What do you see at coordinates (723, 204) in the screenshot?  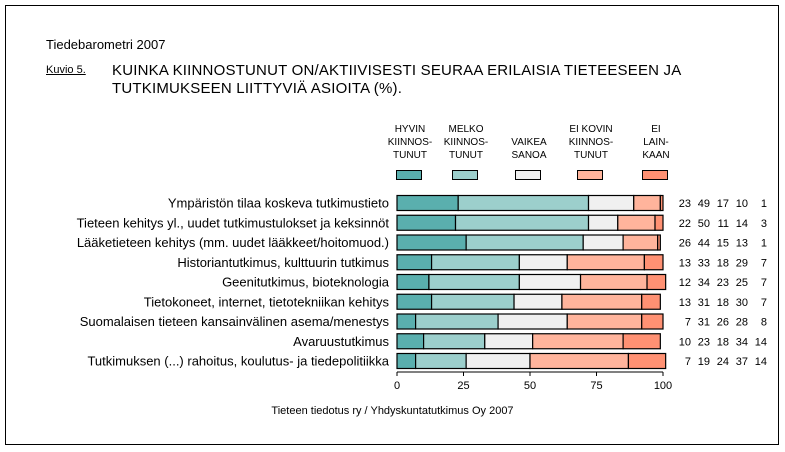 I see `value-label: 17` at bounding box center [723, 204].